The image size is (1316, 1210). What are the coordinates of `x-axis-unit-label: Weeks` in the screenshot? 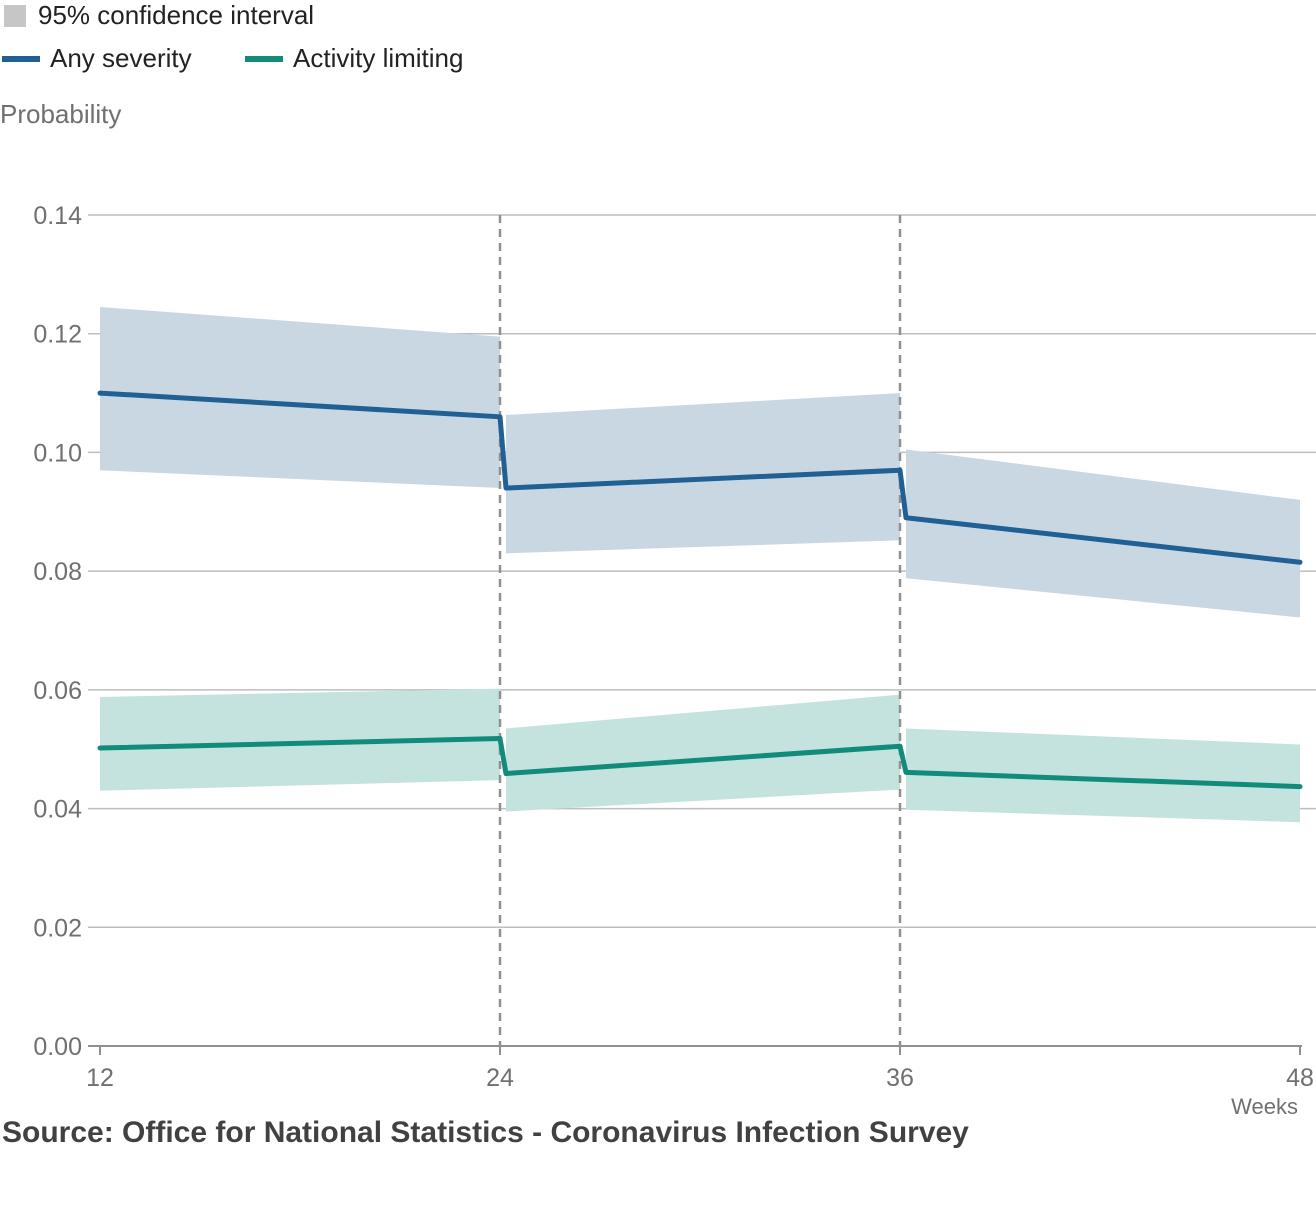 It's located at (1264, 1106).